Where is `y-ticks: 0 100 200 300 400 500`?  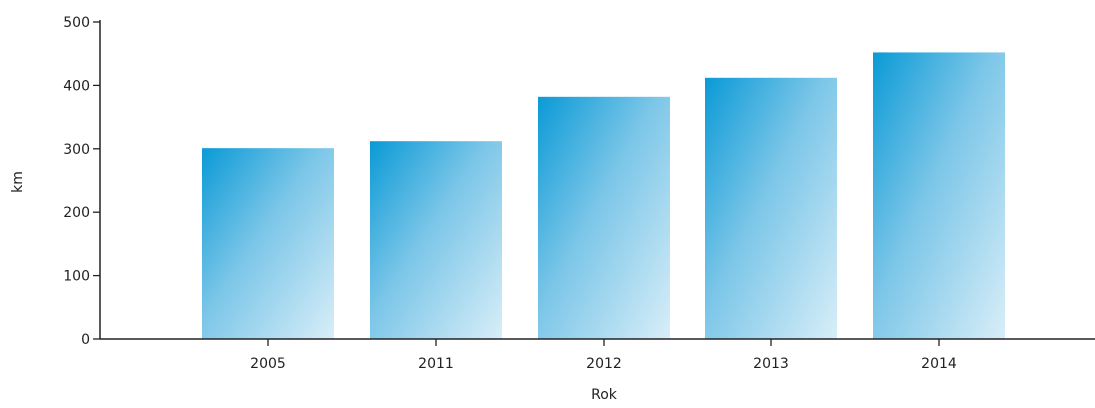 y-ticks: 0 100 200 300 400 500 is located at coordinates (81, 181).